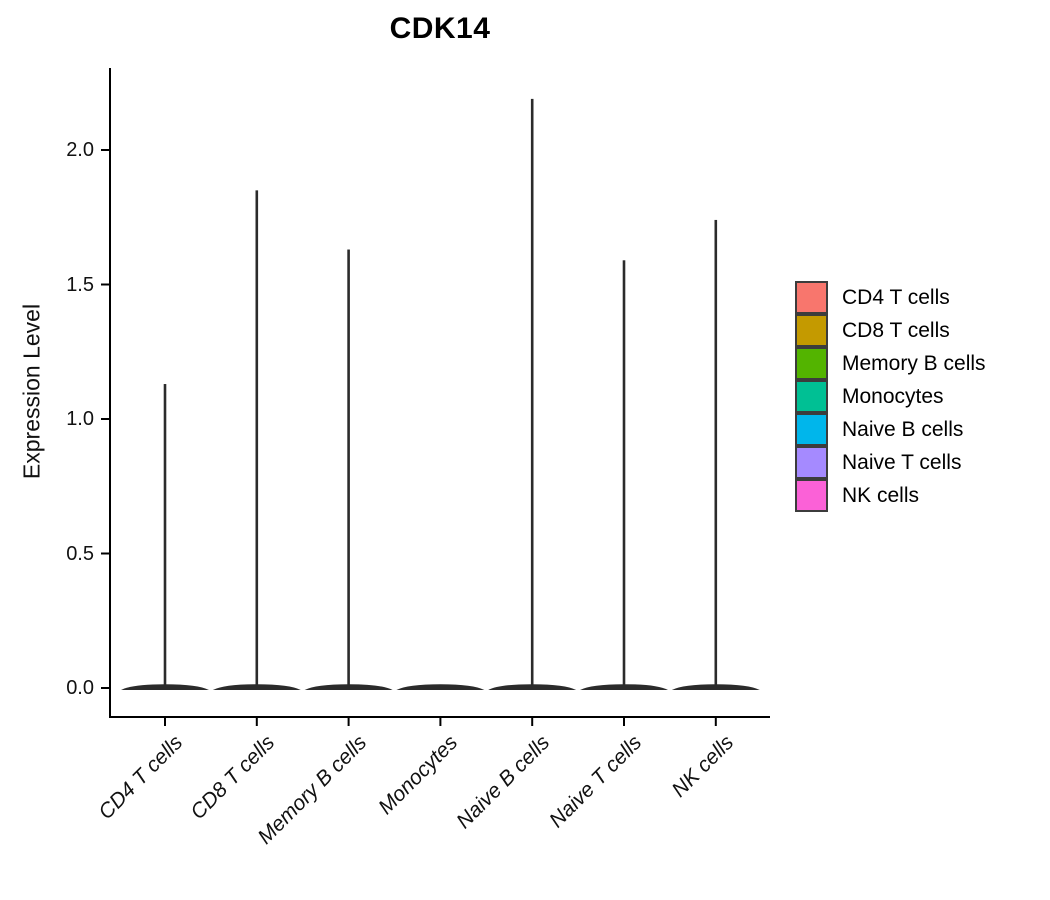 This screenshot has height=900, width=1050. I want to click on y-tick-label: 2.0, so click(80, 150).